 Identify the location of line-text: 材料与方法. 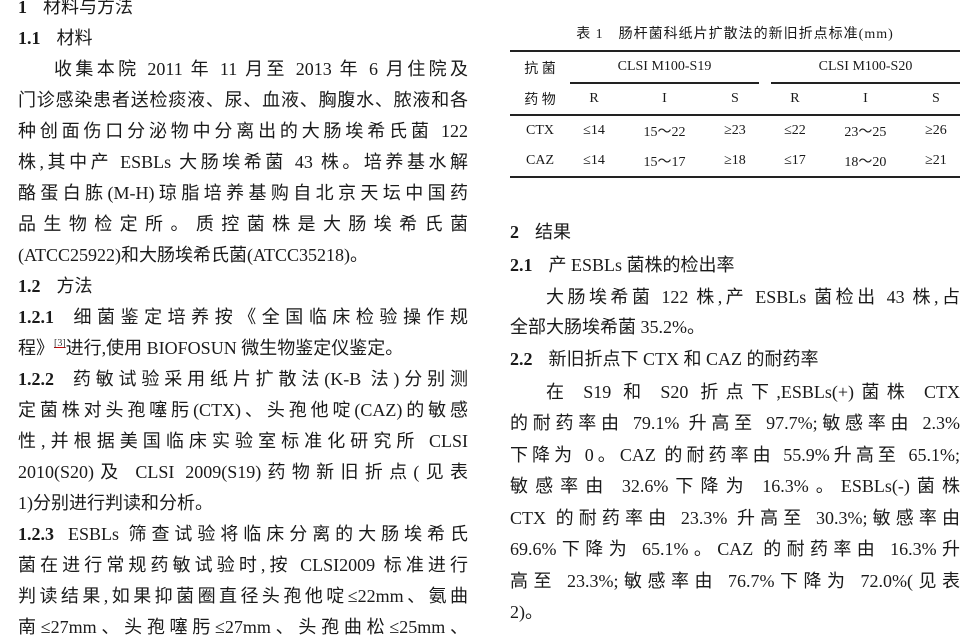
(88, 8).